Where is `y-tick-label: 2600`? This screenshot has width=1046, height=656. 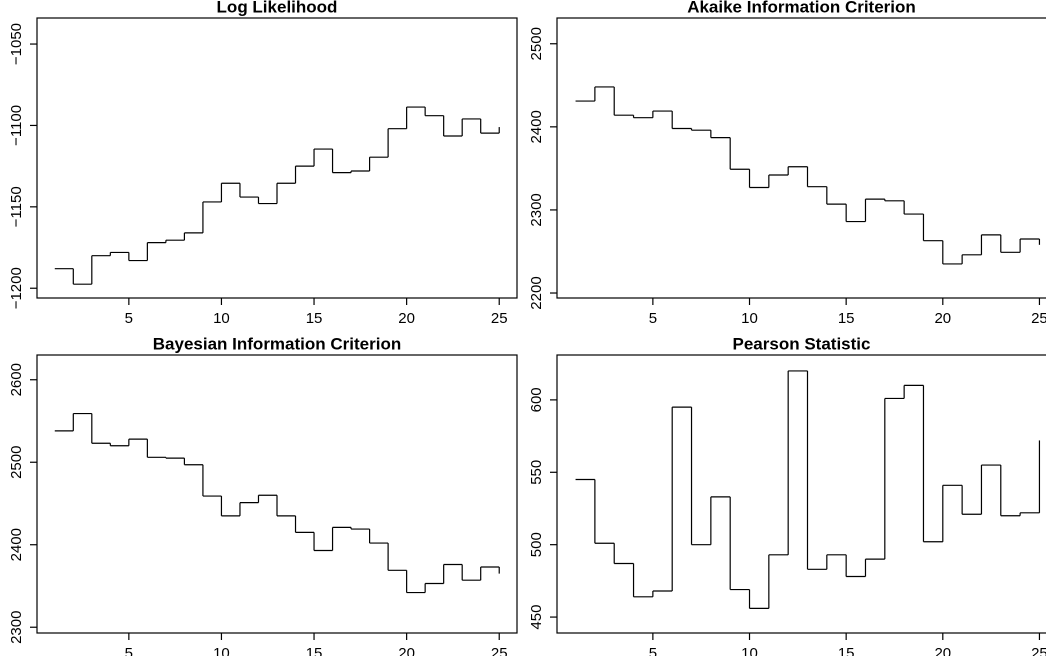 y-tick-label: 2600 is located at coordinates (16, 379).